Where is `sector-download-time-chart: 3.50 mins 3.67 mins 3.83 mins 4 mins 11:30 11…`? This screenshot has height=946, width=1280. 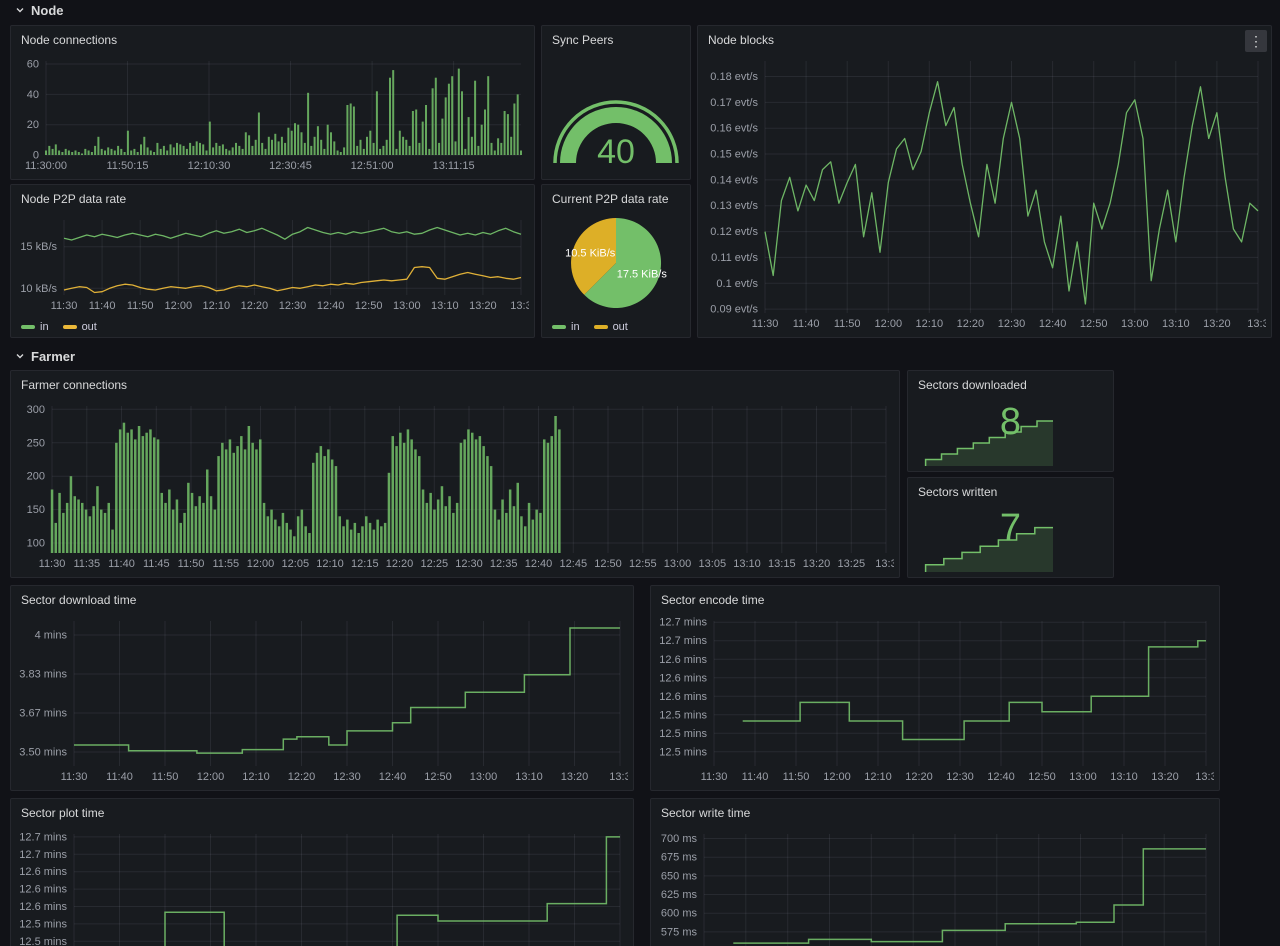
sector-download-time-chart: 3.50 mins 3.67 mins 3.83 mins 4 mins 11:30 11… is located at coordinates (322, 699).